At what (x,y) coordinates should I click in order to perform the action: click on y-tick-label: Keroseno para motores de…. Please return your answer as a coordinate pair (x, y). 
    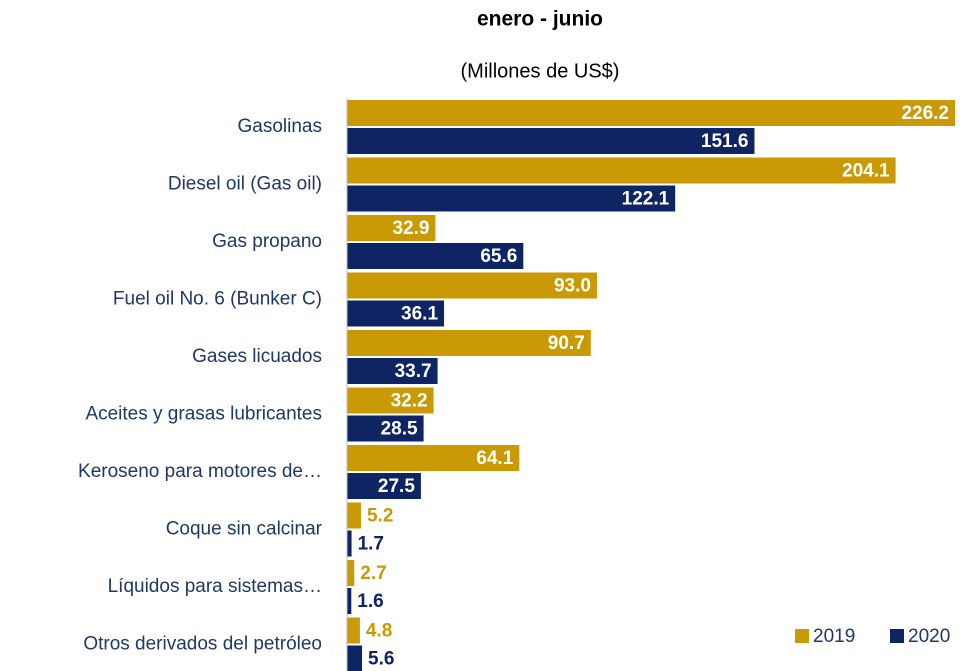
    Looking at the image, I should click on (200, 471).